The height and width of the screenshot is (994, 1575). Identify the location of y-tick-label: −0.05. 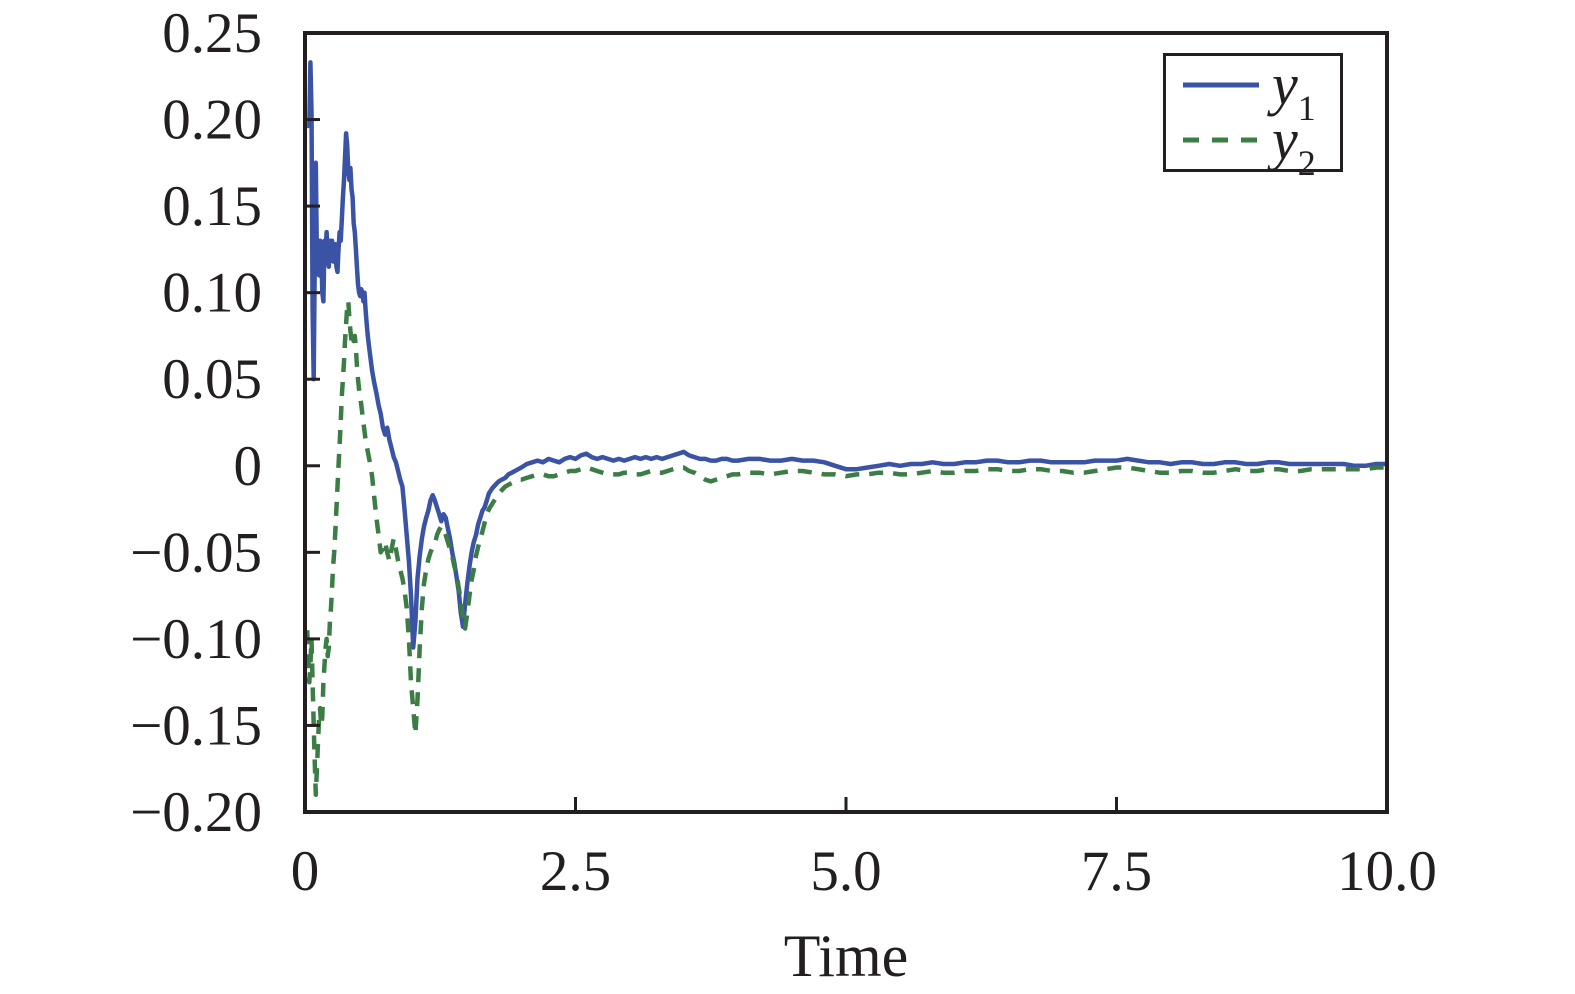
(196, 552).